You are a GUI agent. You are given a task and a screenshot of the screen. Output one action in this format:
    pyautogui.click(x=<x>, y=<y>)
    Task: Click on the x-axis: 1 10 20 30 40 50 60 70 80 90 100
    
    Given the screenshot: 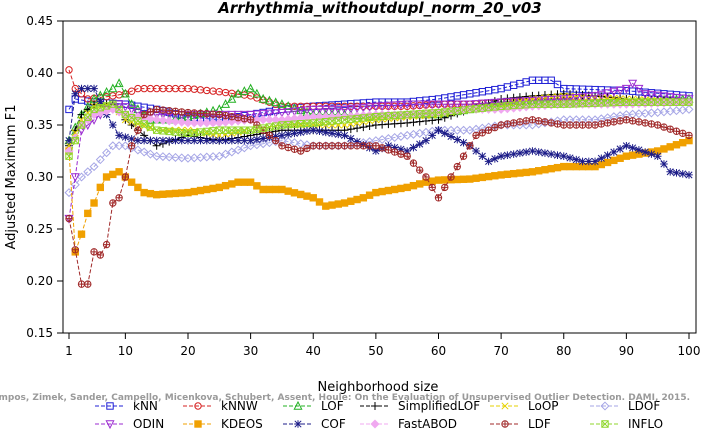 What is the action you would take?
    pyautogui.click(x=382, y=345)
    